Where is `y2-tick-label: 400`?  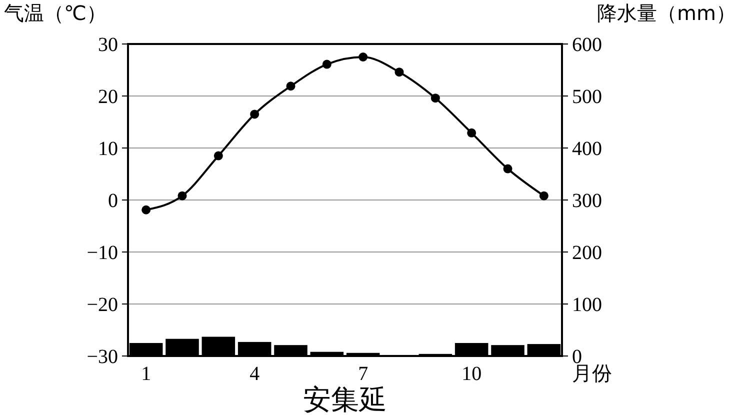 y2-tick-label: 400 is located at coordinates (587, 149).